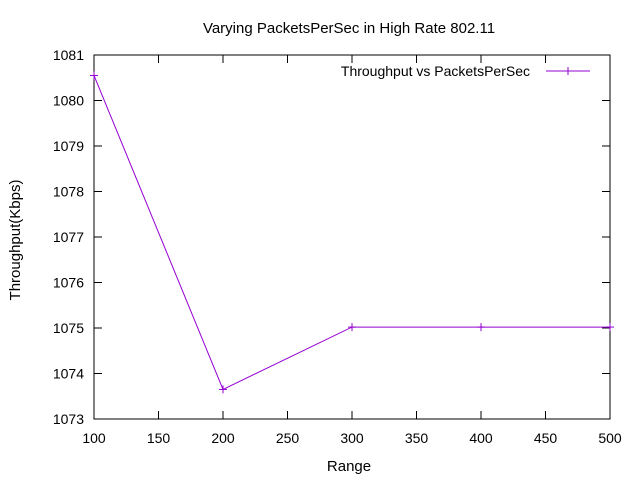 The height and width of the screenshot is (480, 640). Describe the element at coordinates (68, 374) in the screenshot. I see `y-tick-label: 1074` at that location.